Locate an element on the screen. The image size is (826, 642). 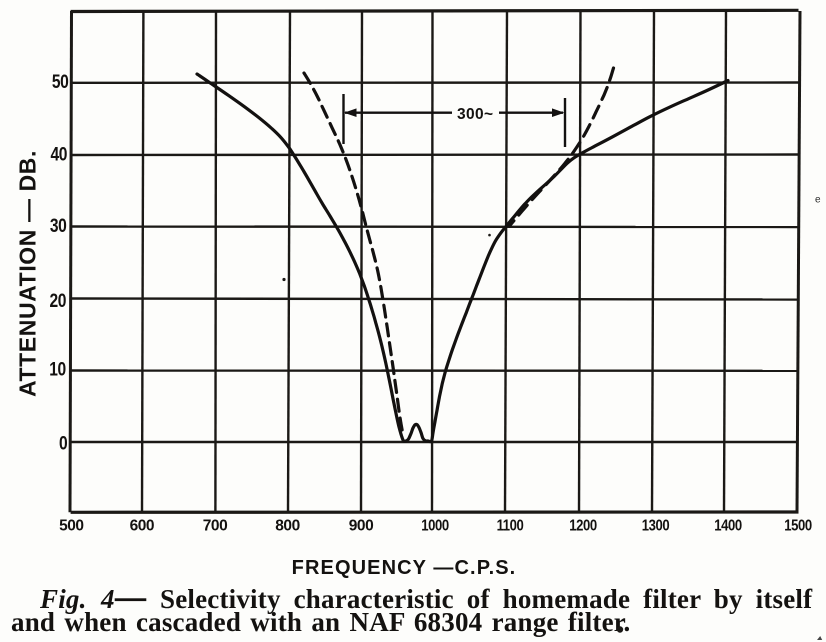
svg-text: 500 is located at coordinates (71, 525).